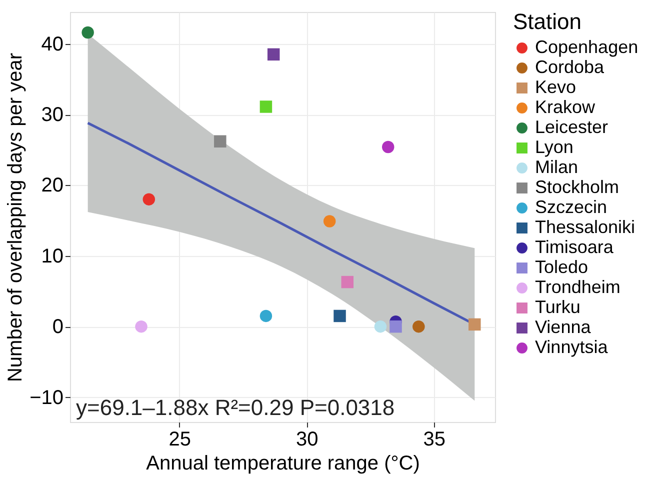 Image resolution: width=661 pixels, height=498 pixels. What do you see at coordinates (577, 187) in the screenshot?
I see `legend-label: Stockholm` at bounding box center [577, 187].